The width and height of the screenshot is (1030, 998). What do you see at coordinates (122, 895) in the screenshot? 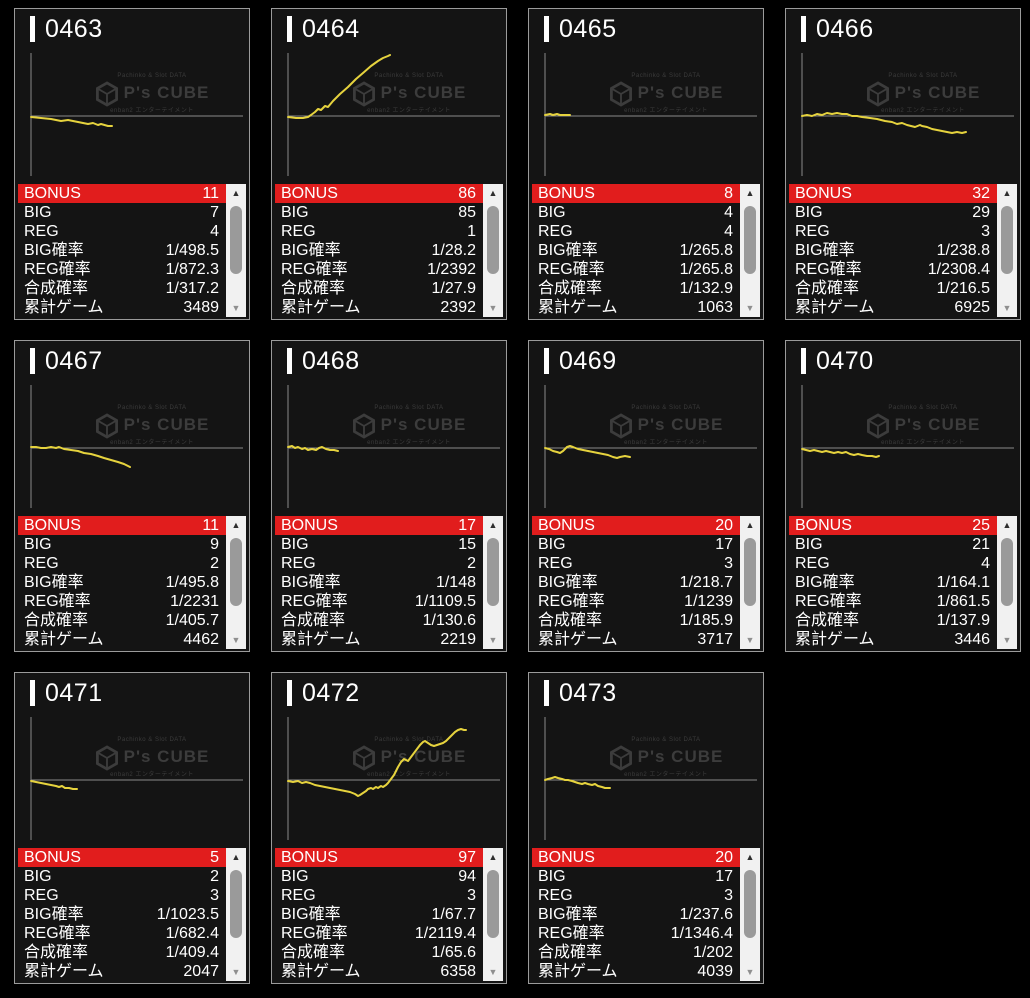
I see `stat-row-reg: REG 3` at bounding box center [122, 895].